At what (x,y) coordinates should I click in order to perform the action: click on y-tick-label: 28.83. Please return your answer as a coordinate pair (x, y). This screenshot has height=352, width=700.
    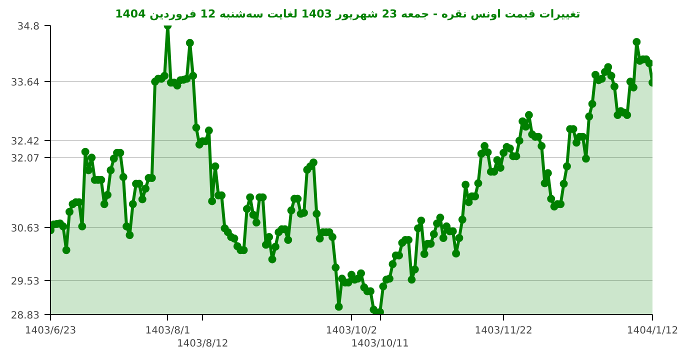
    Looking at the image, I should click on (25, 316).